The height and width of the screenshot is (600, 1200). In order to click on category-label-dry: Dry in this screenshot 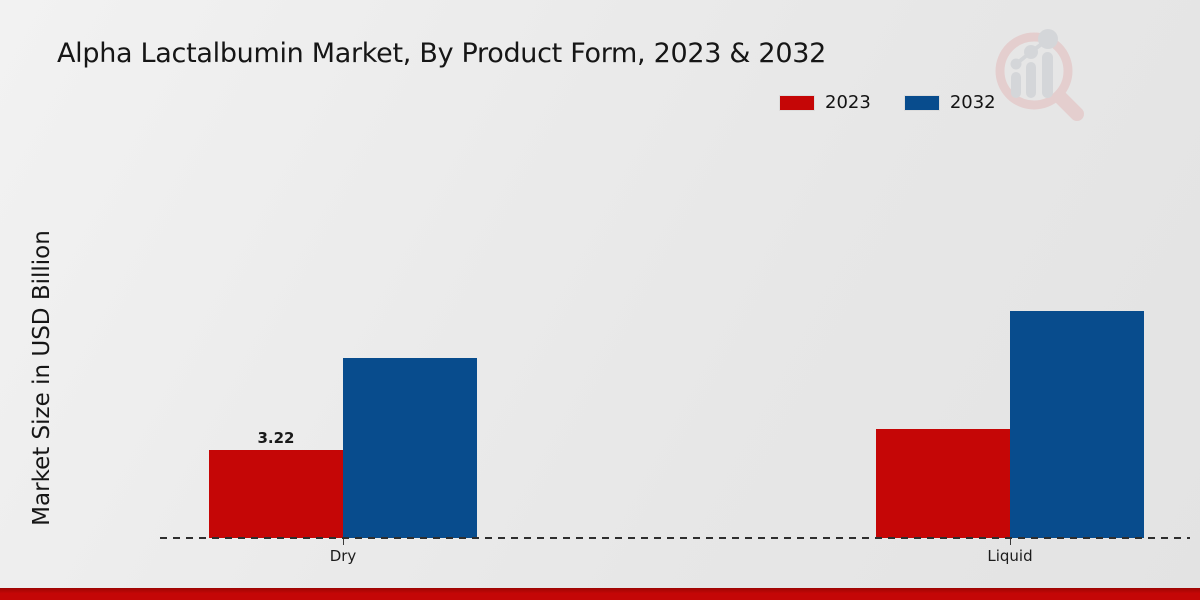, I will do `click(343, 556)`.